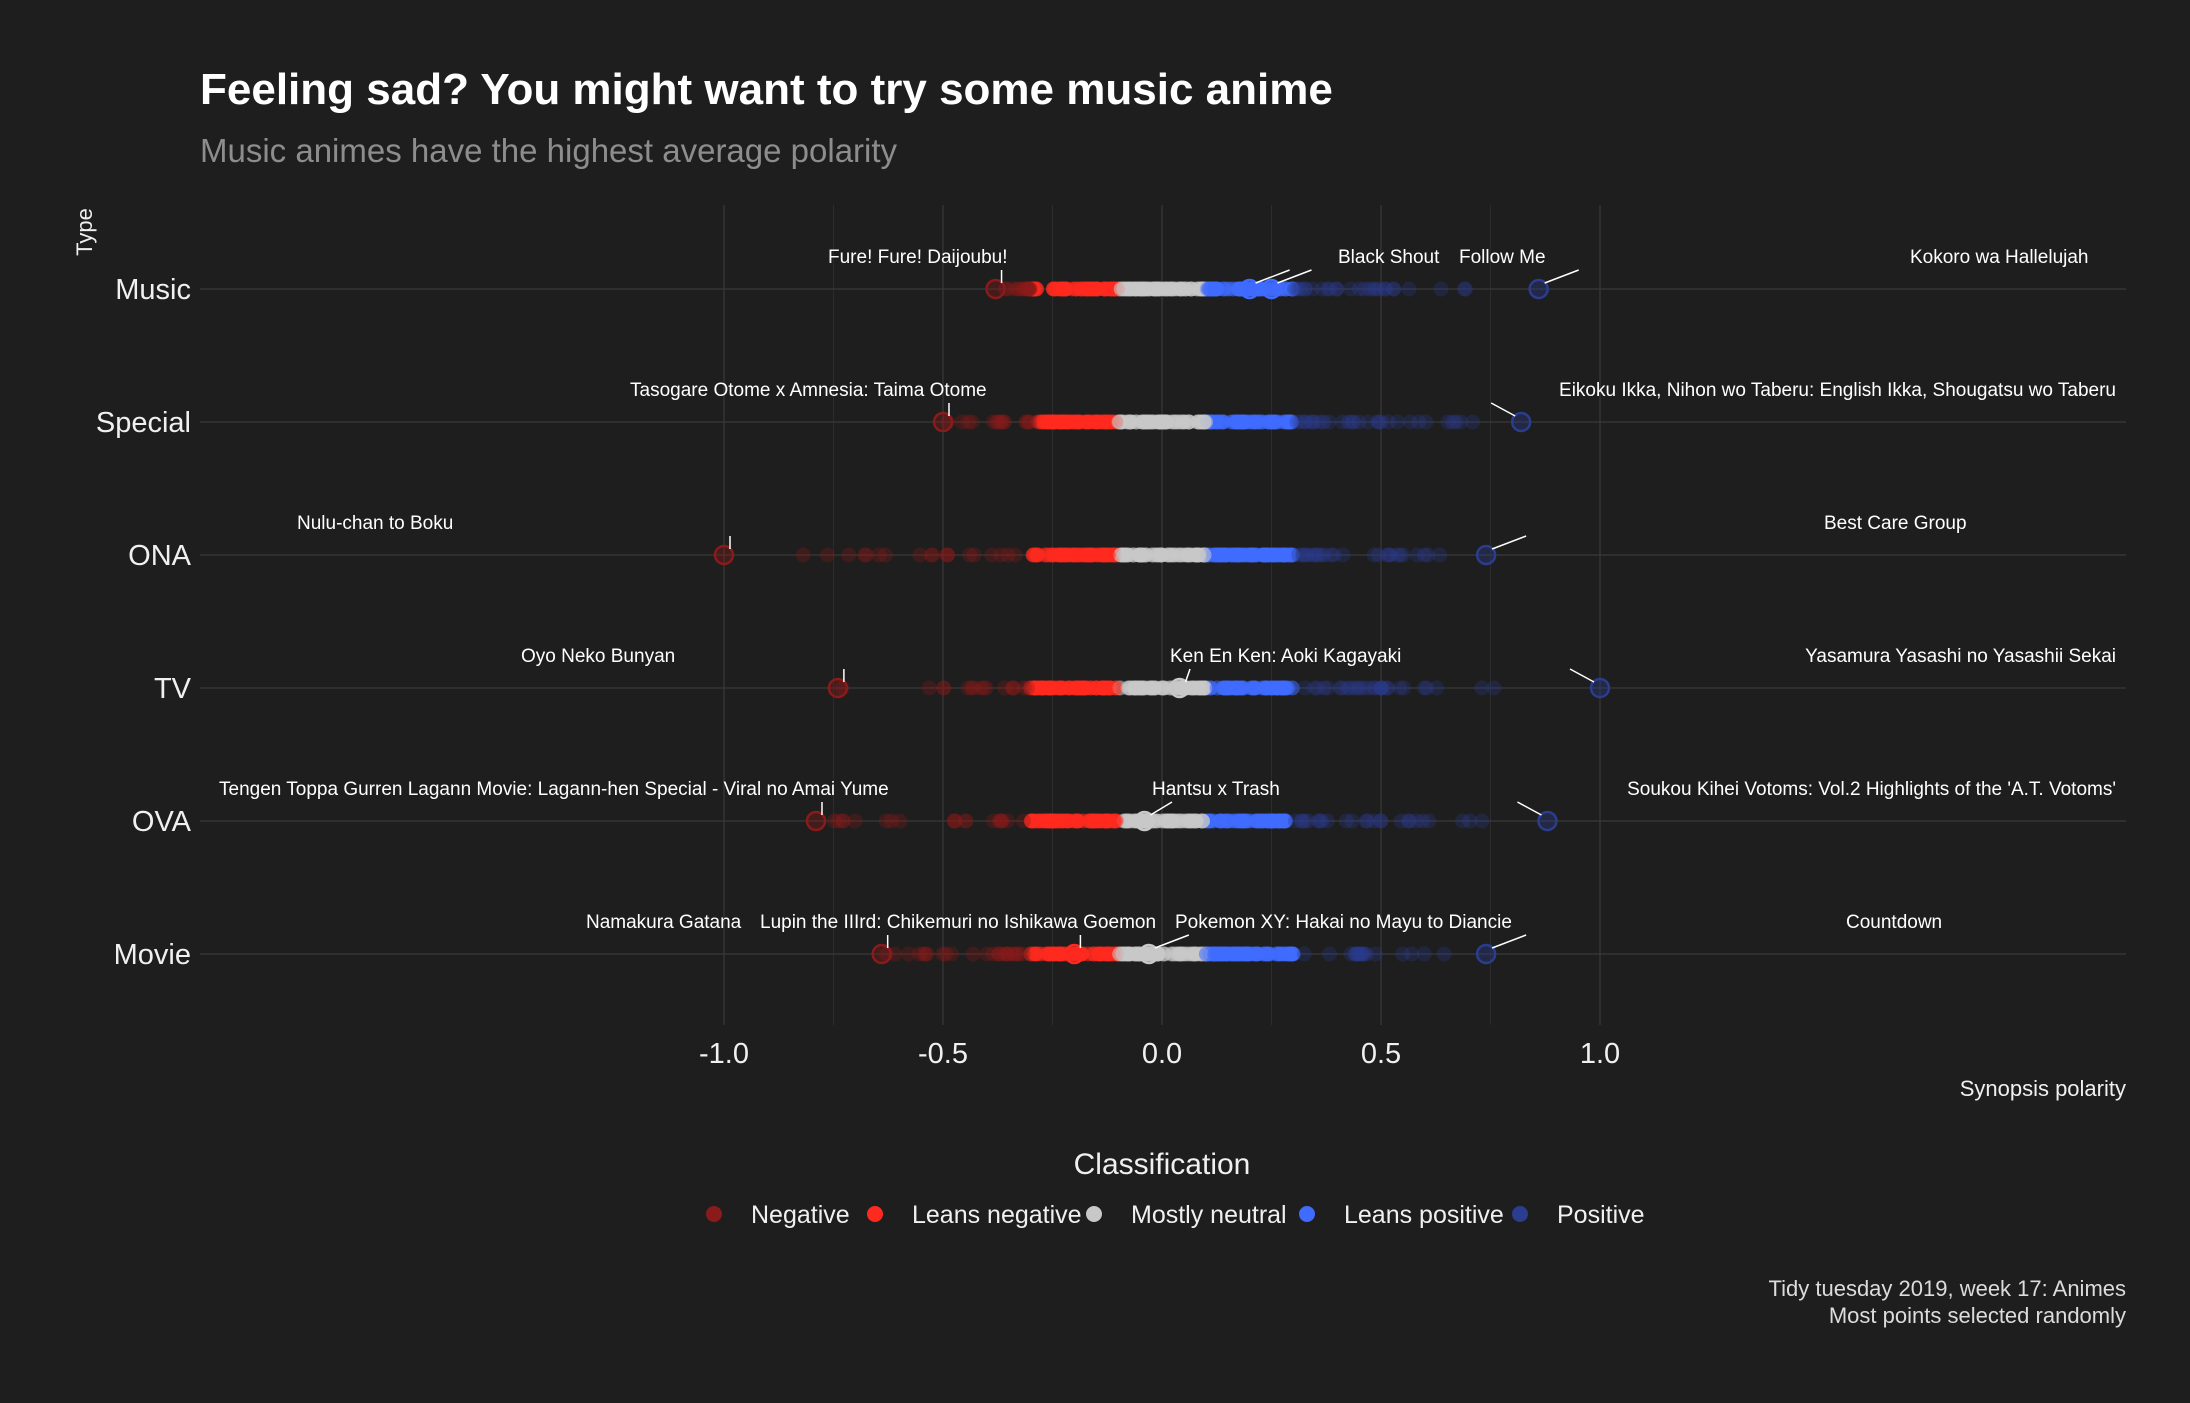  Describe the element at coordinates (1529, 808) in the screenshot. I see `annotation-connector` at that location.